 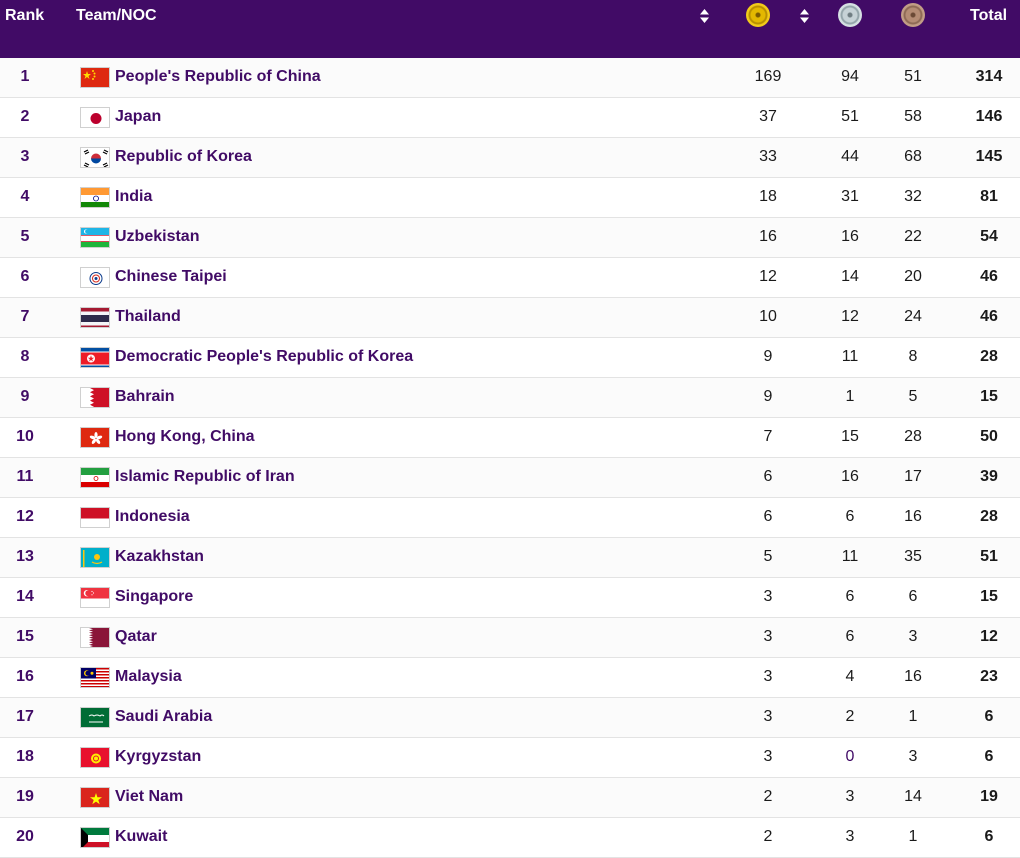 I want to click on team-name-link: Islamic Republic of Iran, so click(x=205, y=476).